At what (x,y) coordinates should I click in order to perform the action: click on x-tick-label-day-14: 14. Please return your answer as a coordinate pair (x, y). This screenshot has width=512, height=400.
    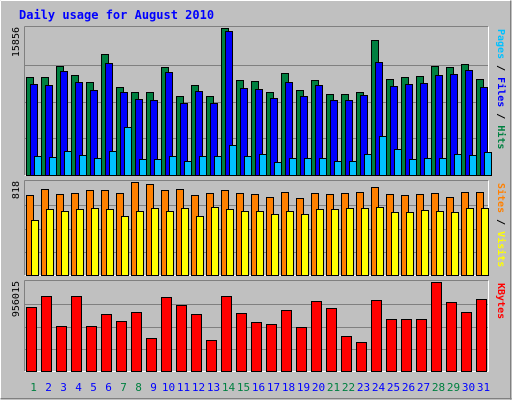
    Looking at the image, I should click on (229, 387).